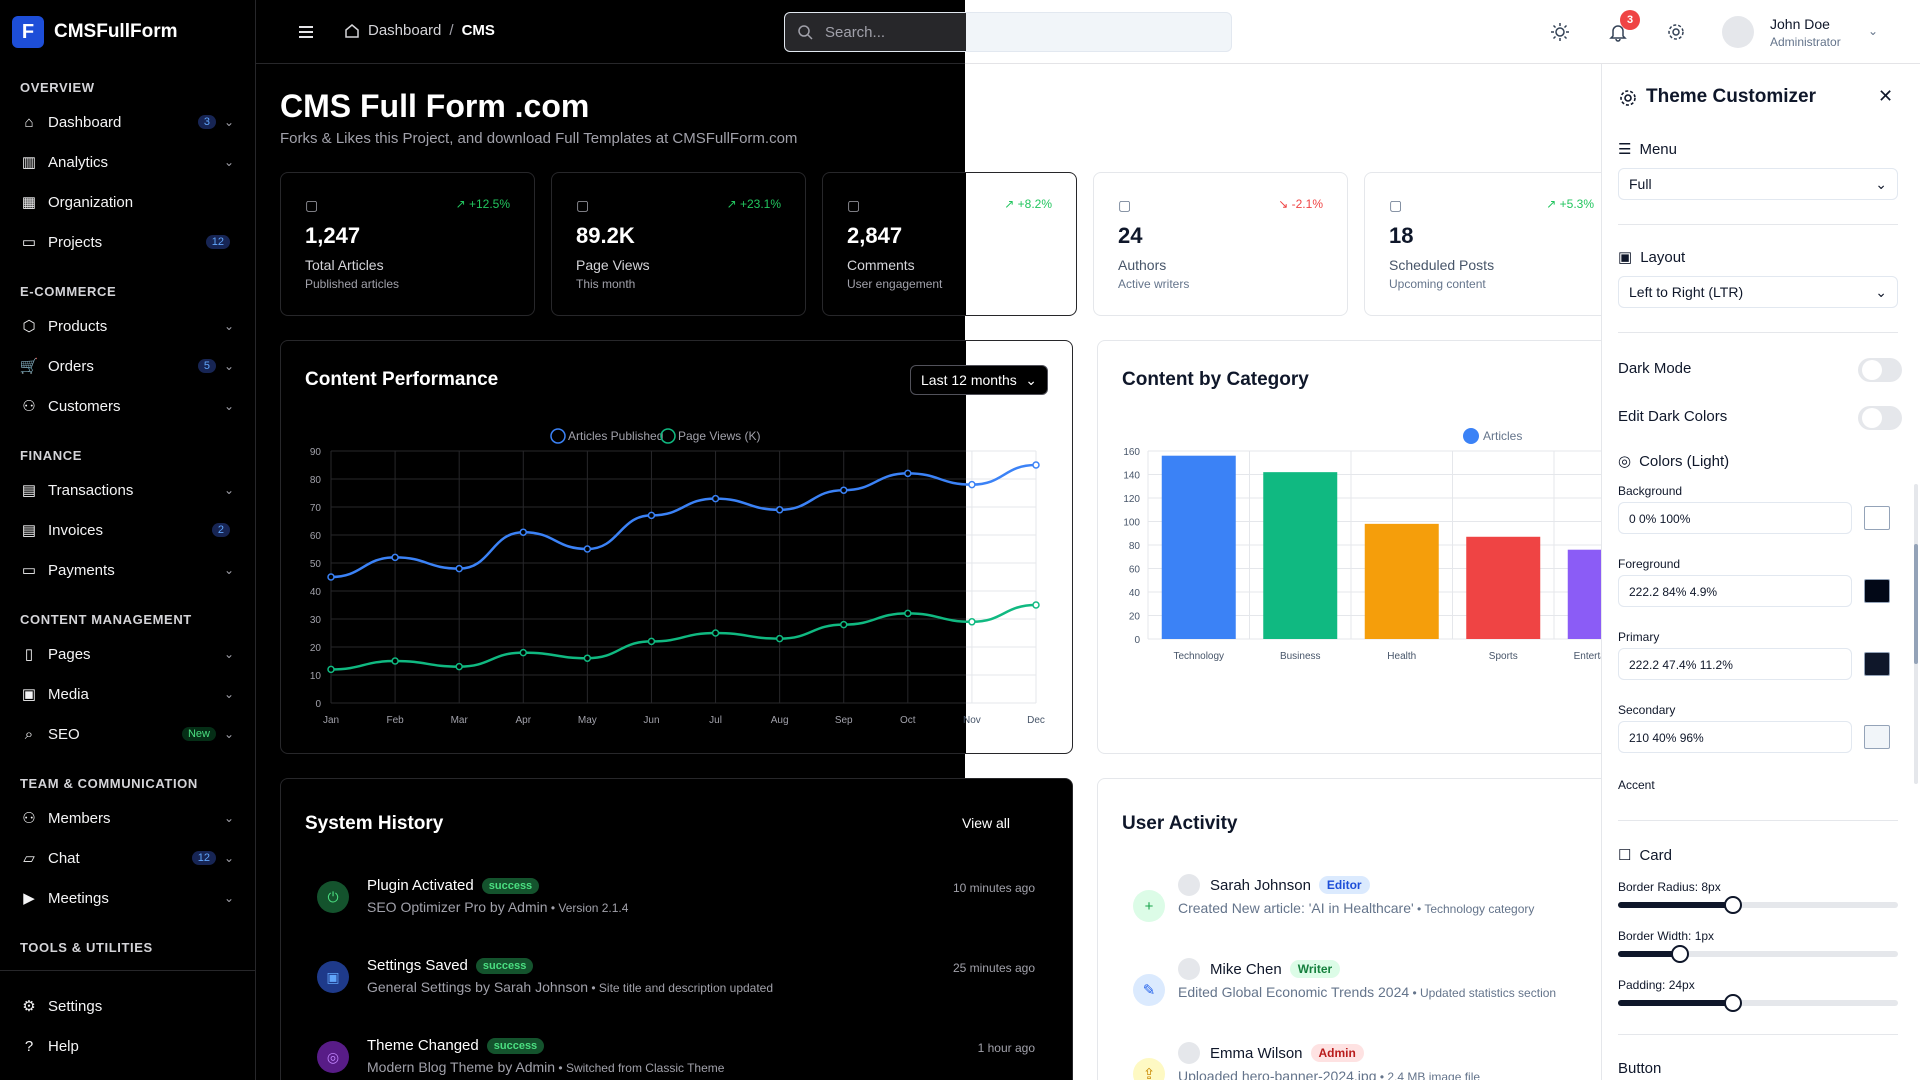 The image size is (1920, 1080). Describe the element at coordinates (1735, 518) in the screenshot. I see `color-input: 0 0% 100%` at that location.